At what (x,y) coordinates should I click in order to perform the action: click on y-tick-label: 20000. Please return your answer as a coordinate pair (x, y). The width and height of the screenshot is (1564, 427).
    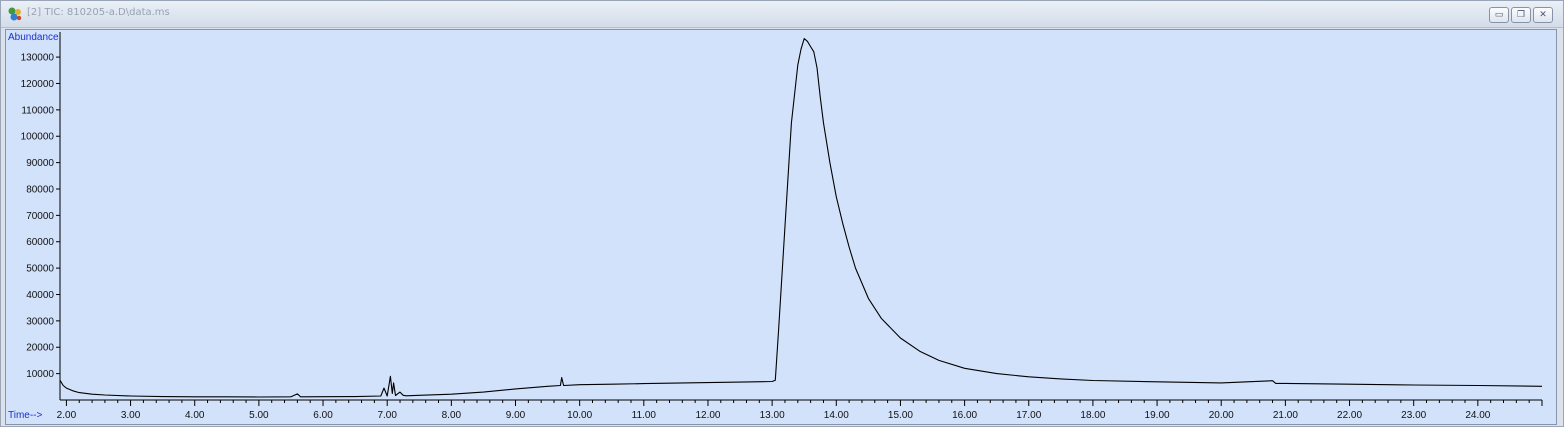
    Looking at the image, I should click on (40, 348).